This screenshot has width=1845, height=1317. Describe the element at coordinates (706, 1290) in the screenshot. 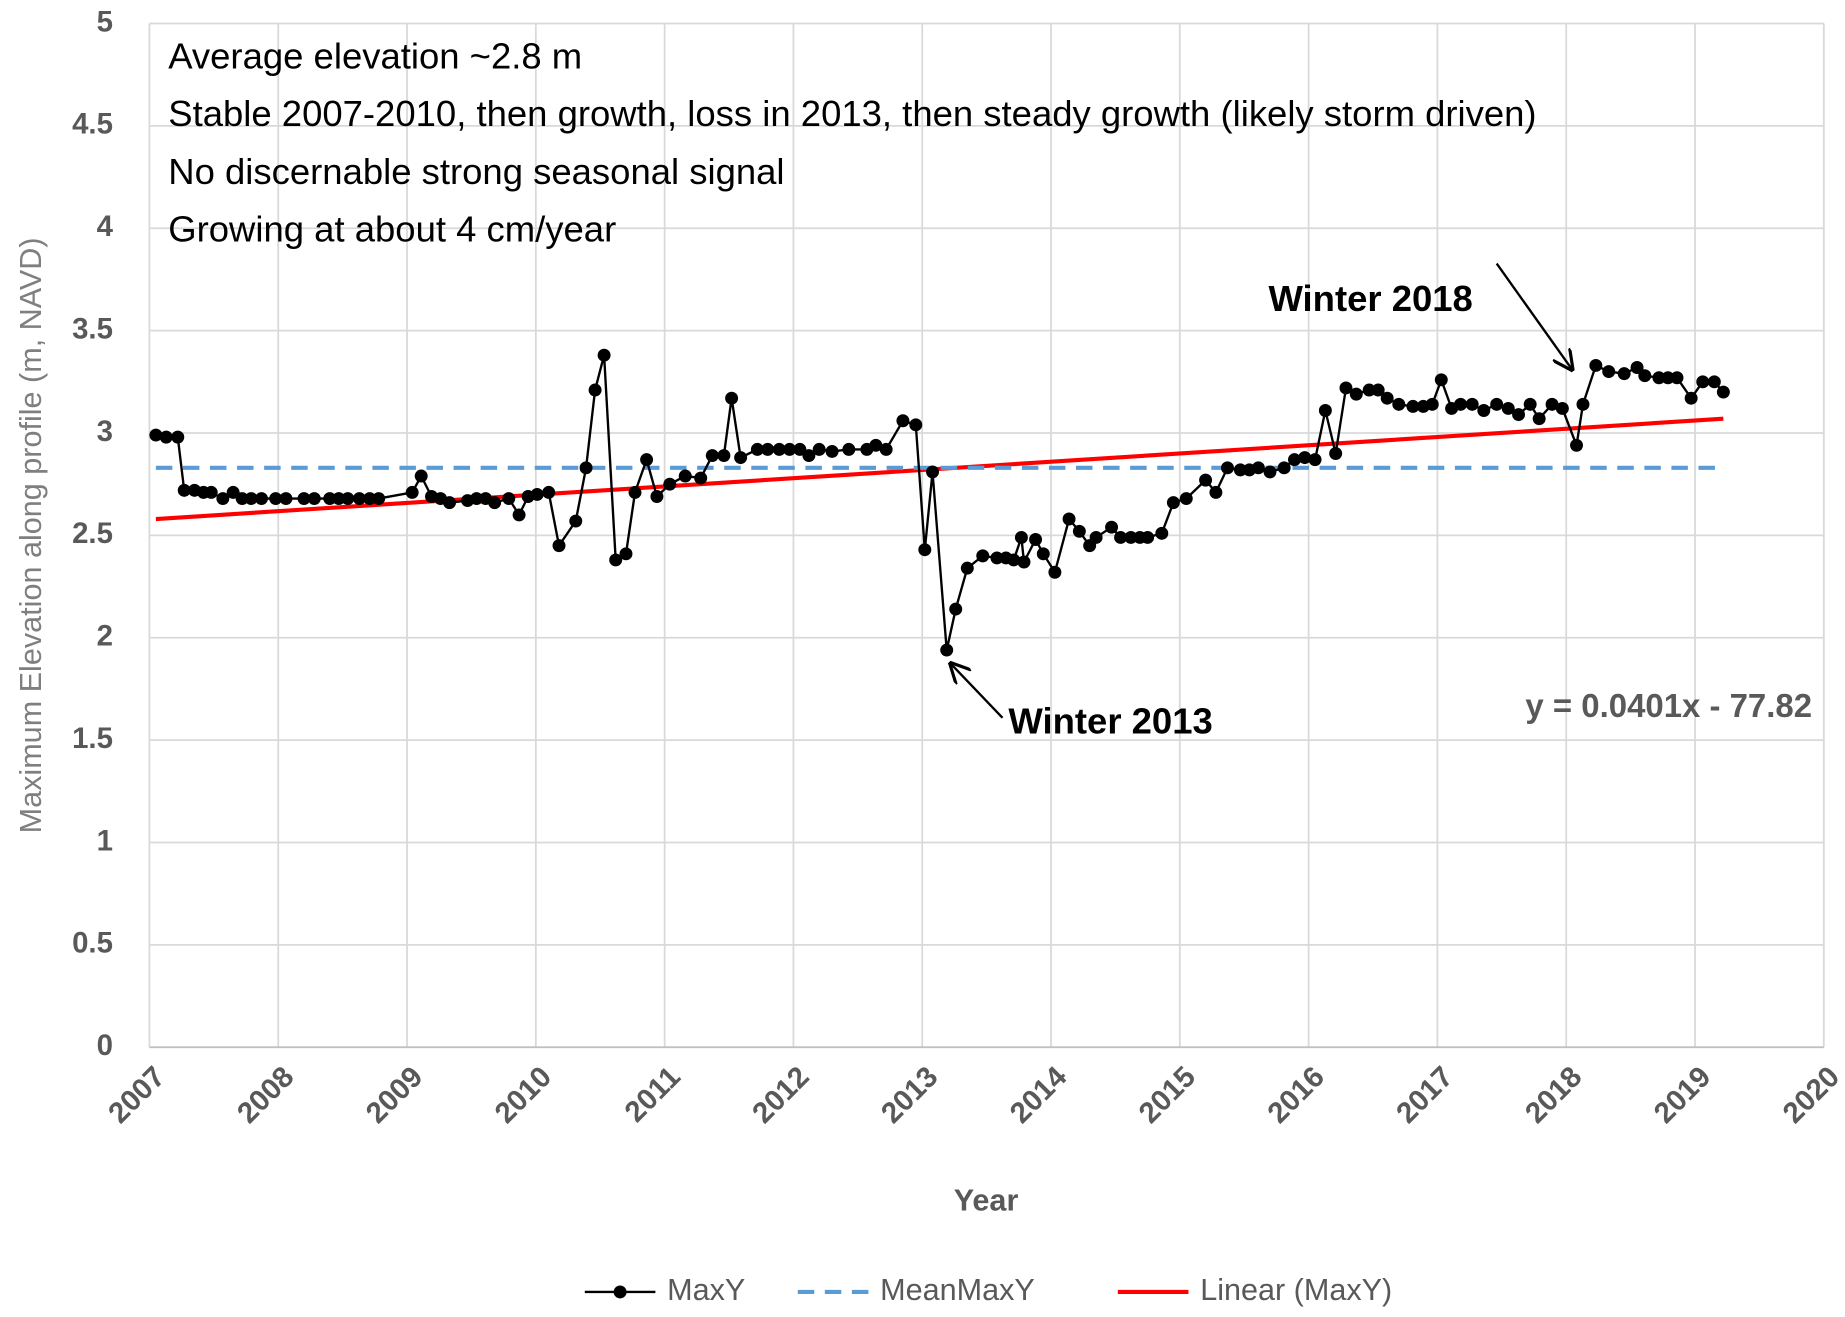

I see `legend-label: MaxY` at that location.